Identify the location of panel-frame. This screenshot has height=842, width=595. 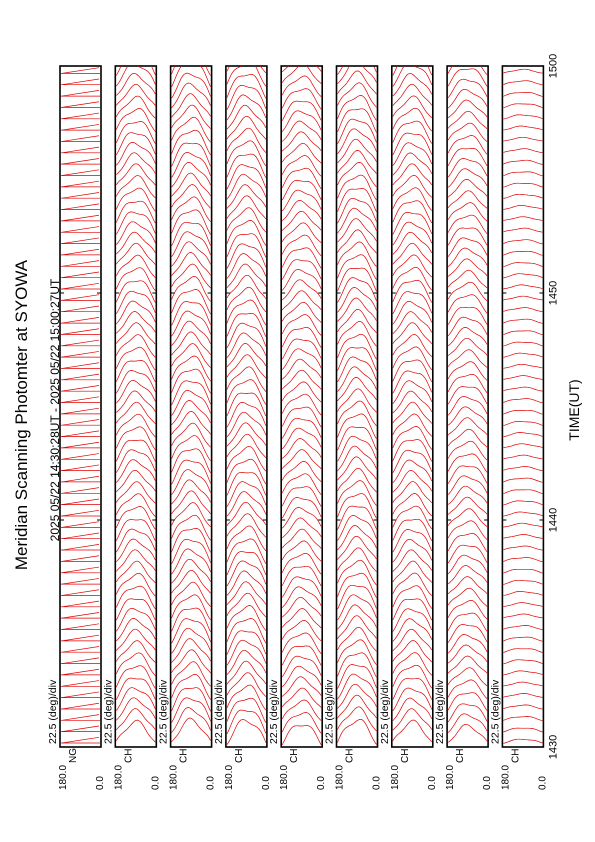
(412, 406).